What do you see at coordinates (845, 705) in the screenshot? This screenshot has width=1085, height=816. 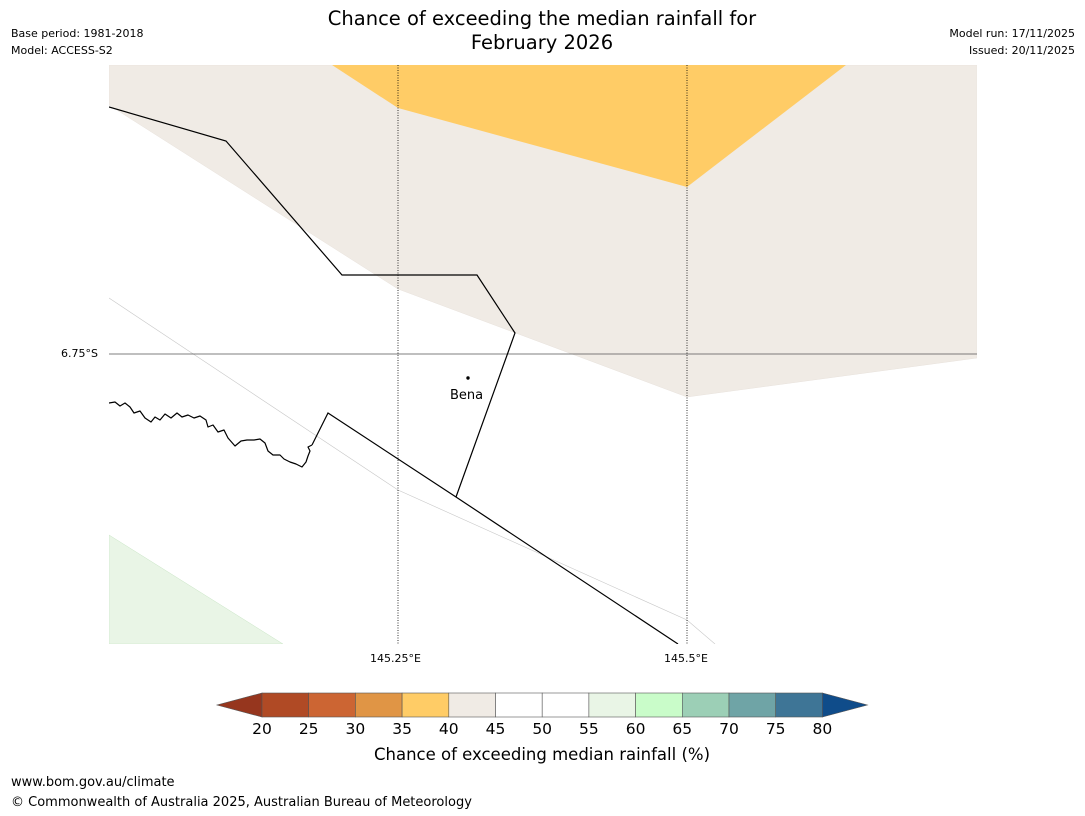 I see `colorbar-over-arrow` at bounding box center [845, 705].